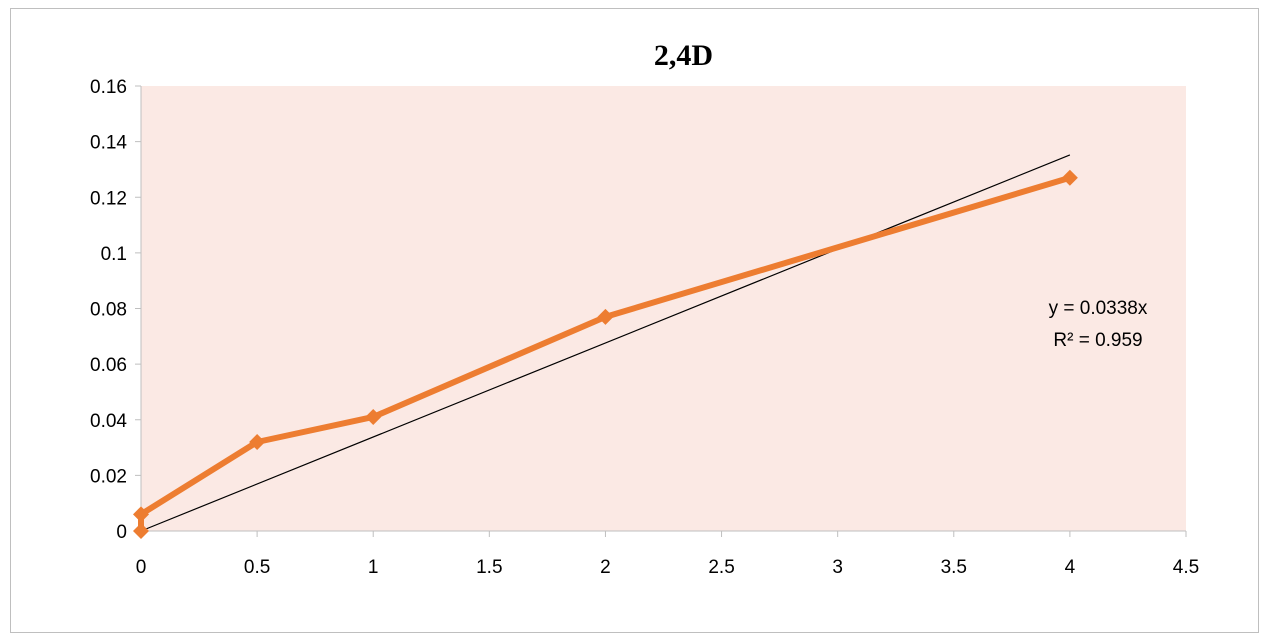 The image size is (1267, 641). Describe the element at coordinates (667, 554) in the screenshot. I see `x-axis-ticks: 0 0.5 1 1.5 2 2.5 3 3.5 4 4.5` at that location.